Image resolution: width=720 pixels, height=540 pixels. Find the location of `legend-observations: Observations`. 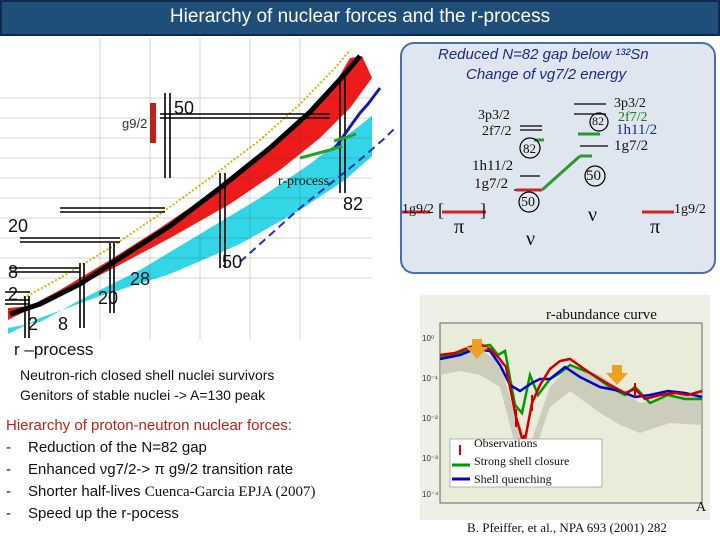

legend-observations: Observations is located at coordinates (506, 443).